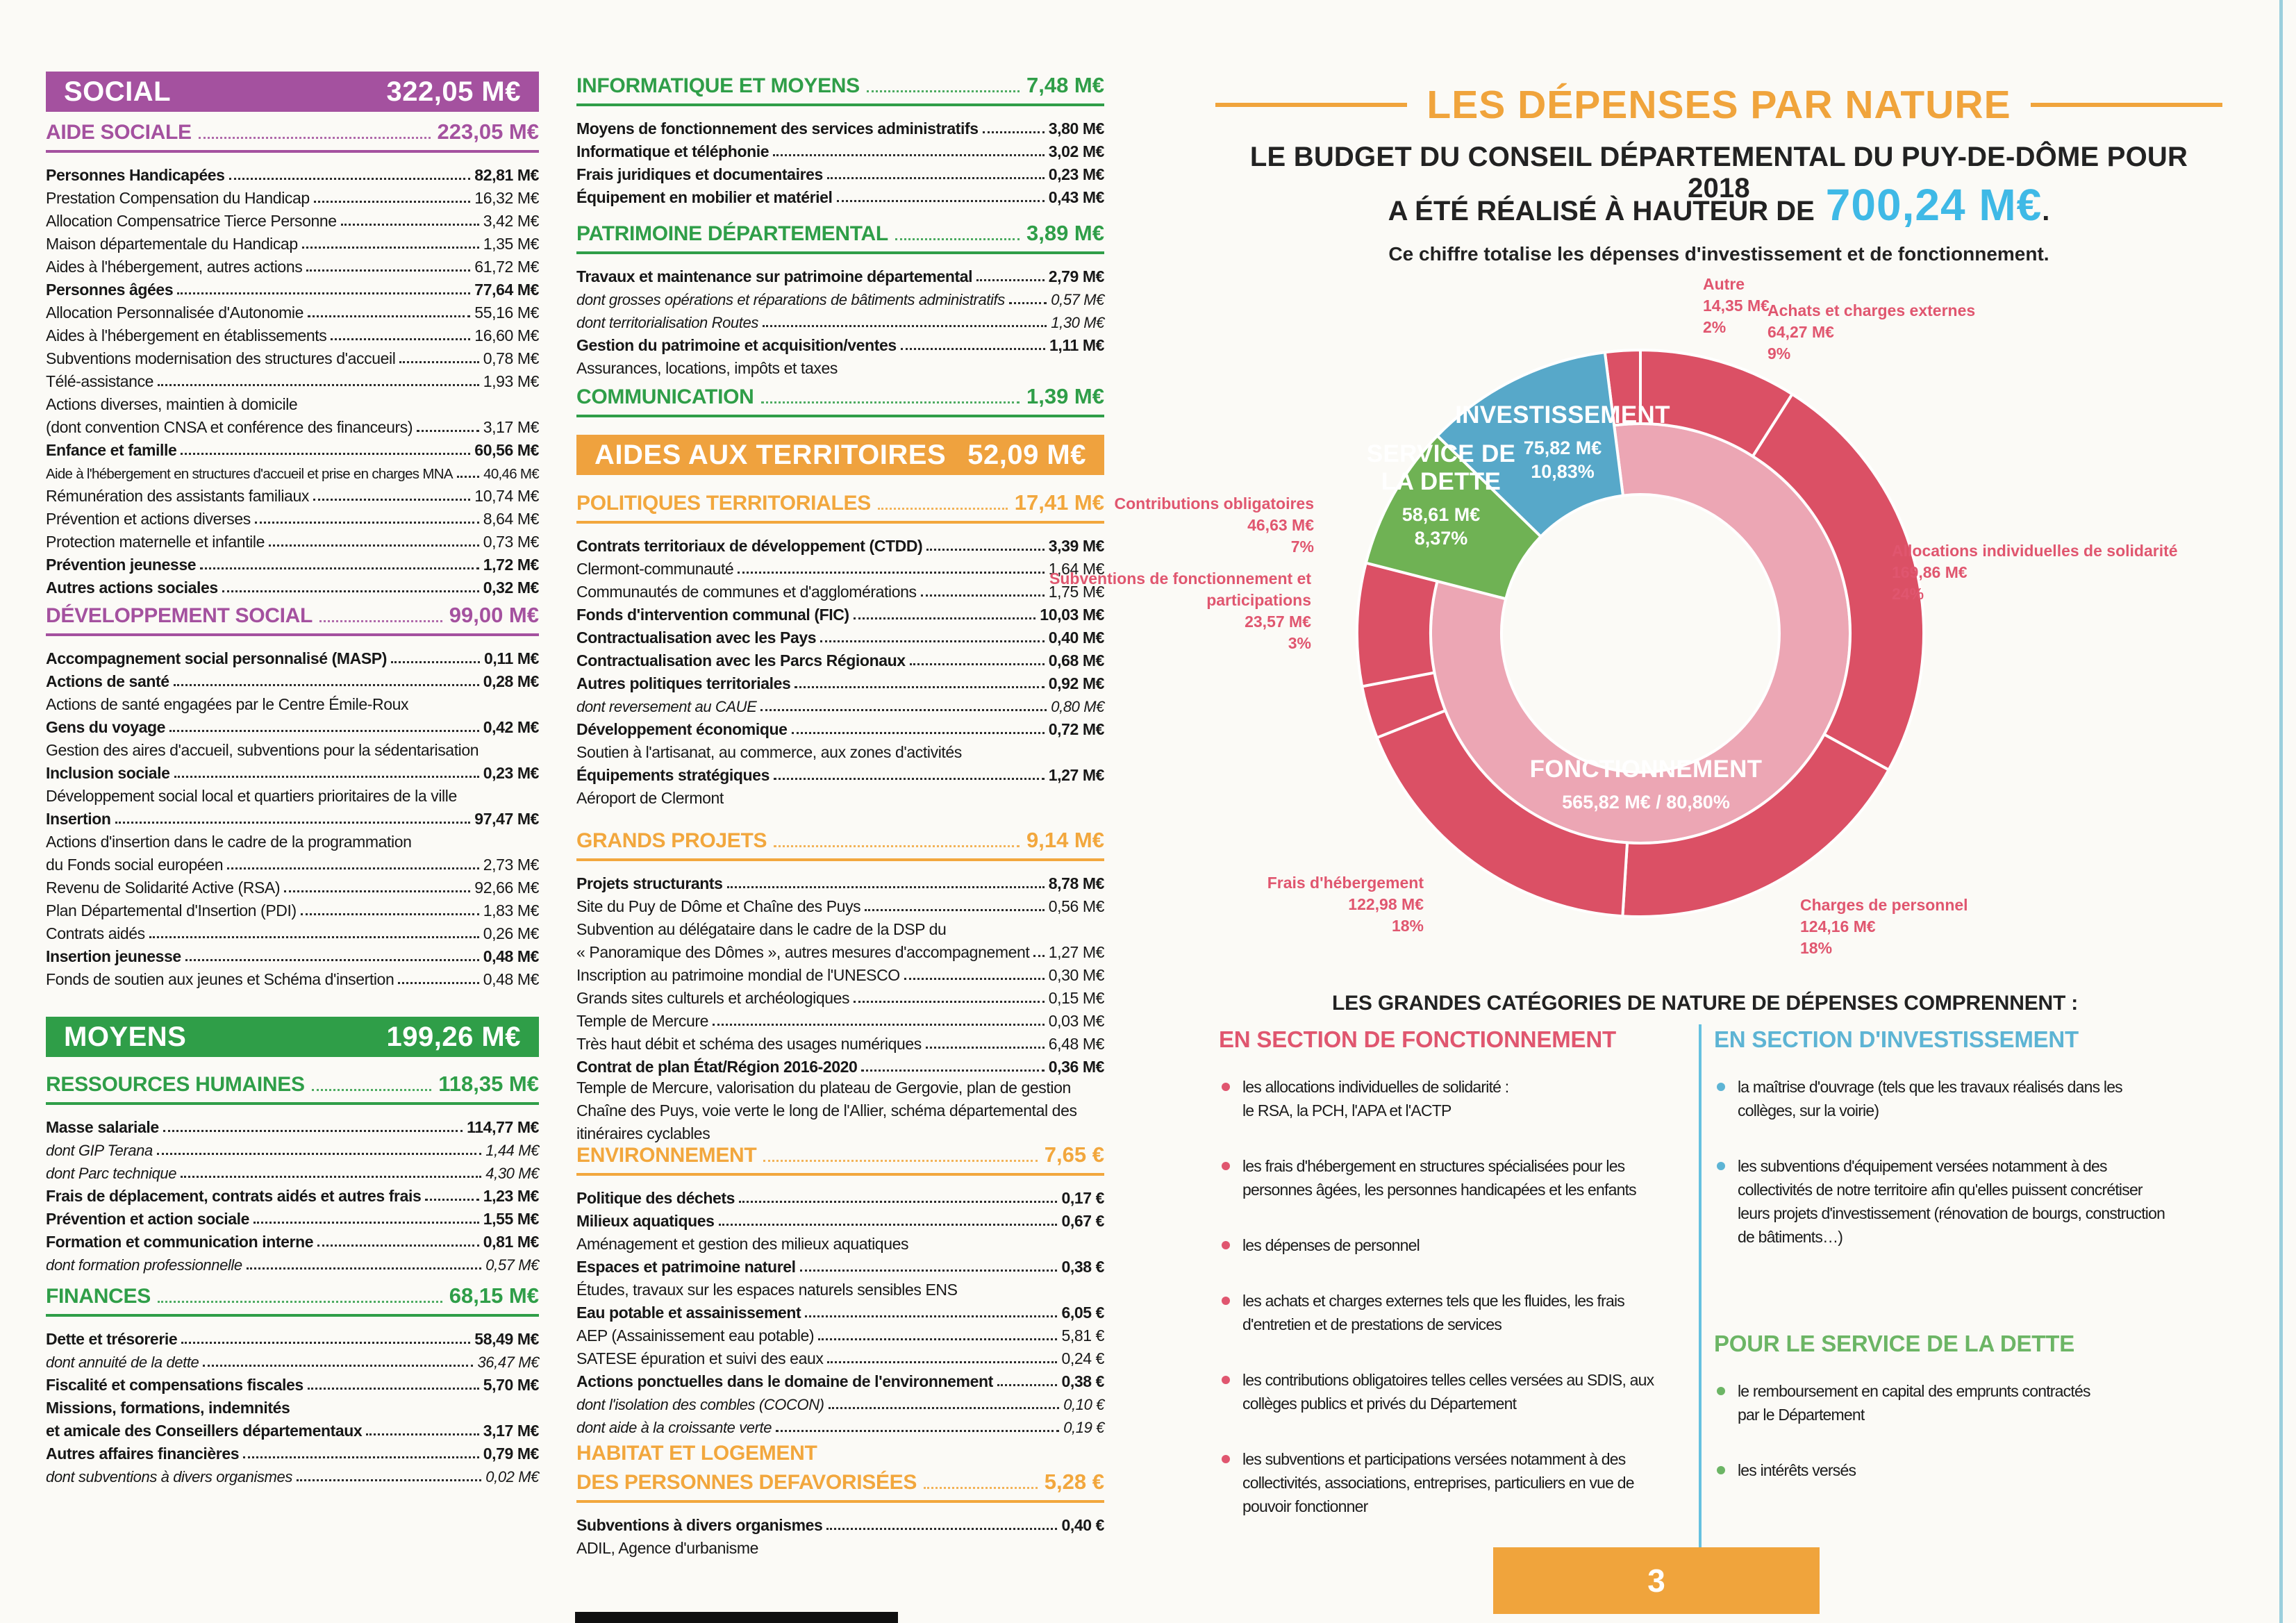 This screenshot has width=2296, height=1623. Describe the element at coordinates (840, 635) in the screenshot. I see `budget-row: Contractualisation avec les Pays 0,40 M€` at that location.